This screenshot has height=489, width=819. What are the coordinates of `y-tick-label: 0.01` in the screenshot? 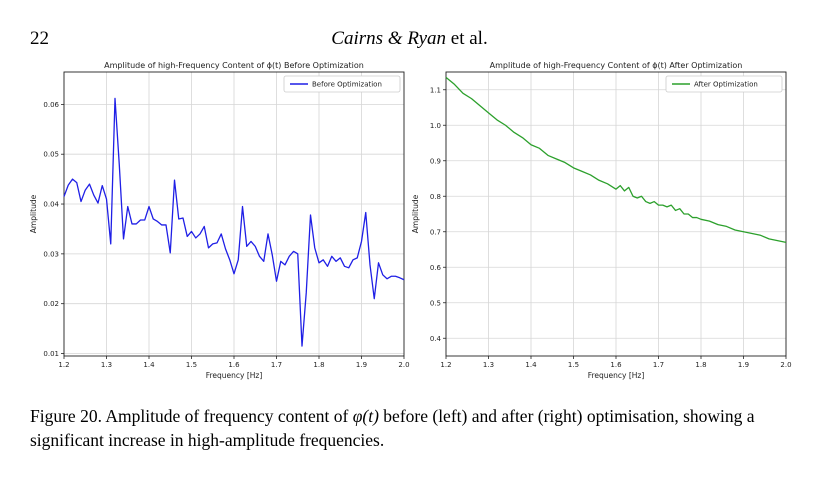 It's located at (51, 354).